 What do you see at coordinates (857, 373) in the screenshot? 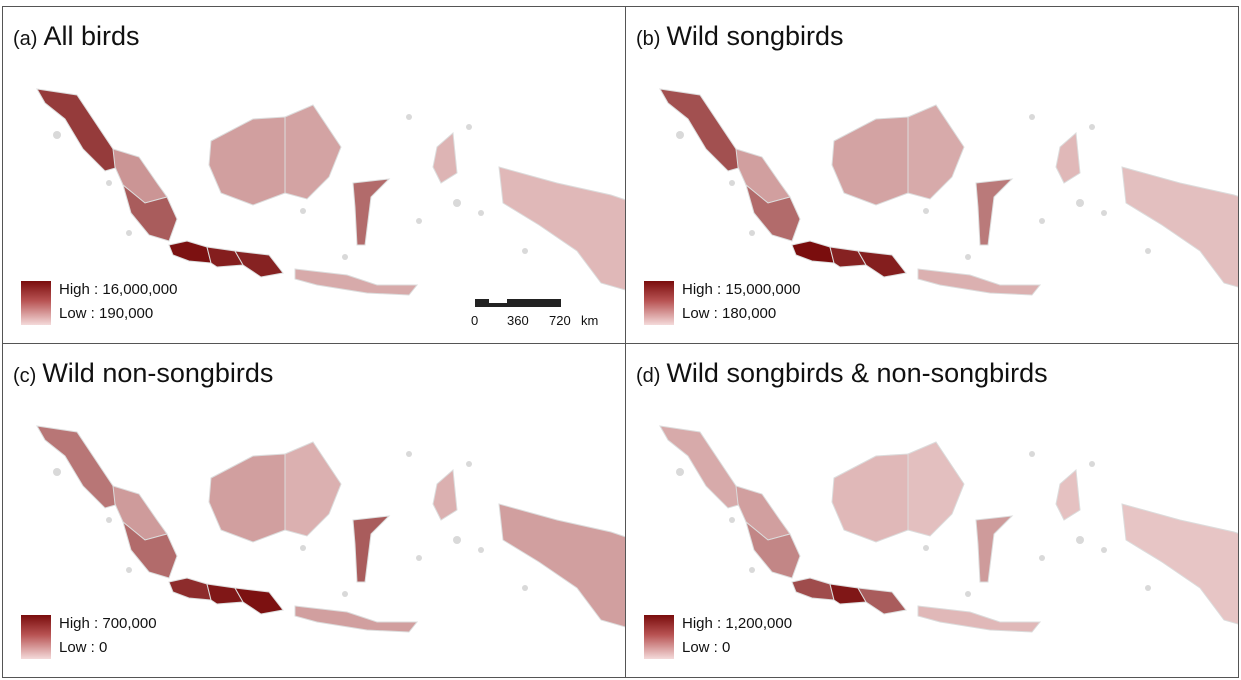
I see `panel-name-d: Wild songbirds & non-songbirds` at bounding box center [857, 373].